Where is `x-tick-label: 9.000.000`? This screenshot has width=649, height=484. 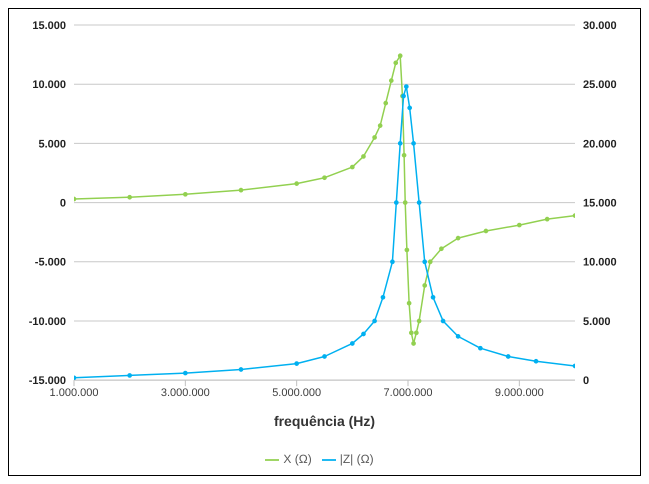
x-tick-label: 9.000.000 is located at coordinates (519, 392).